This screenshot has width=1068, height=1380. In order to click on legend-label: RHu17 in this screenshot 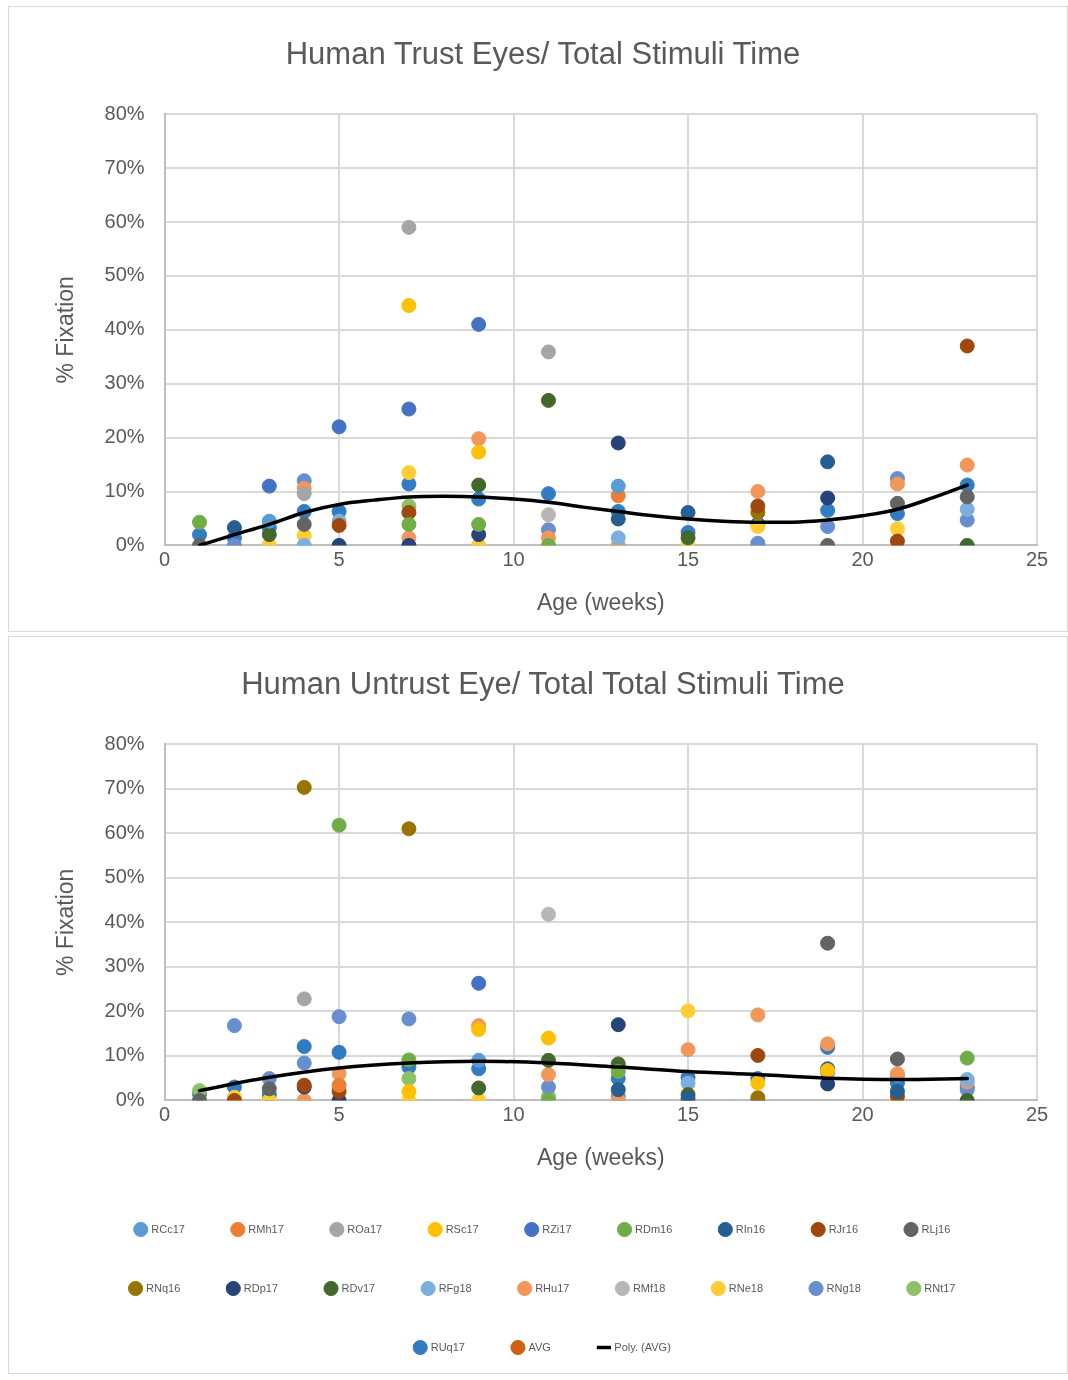, I will do `click(552, 1287)`.